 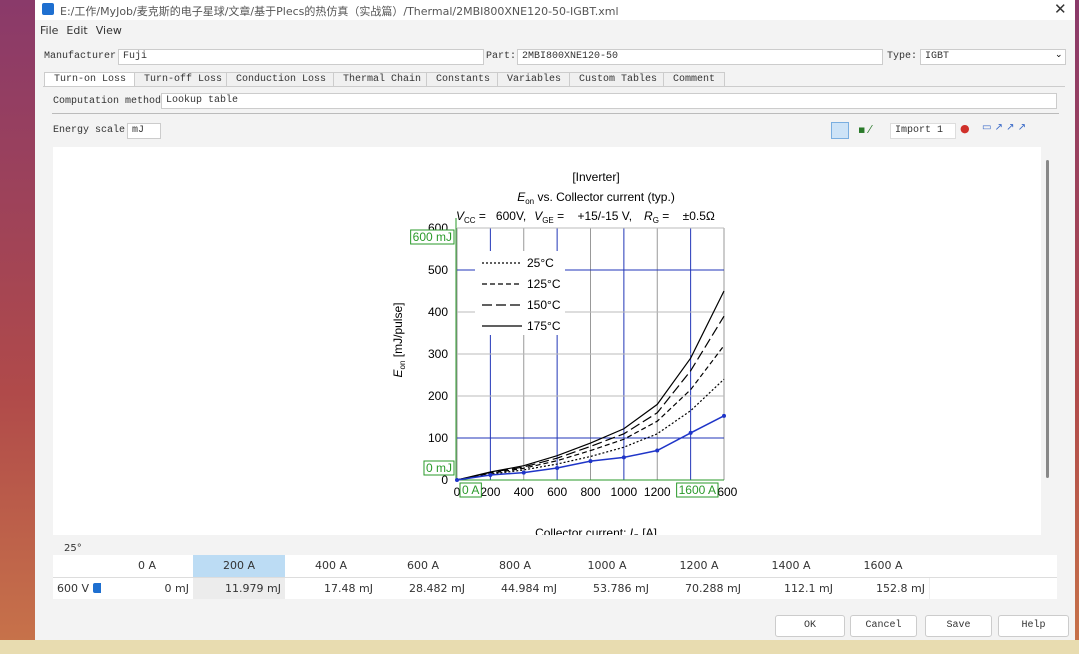 What do you see at coordinates (557, 492) in the screenshot?
I see `x-tick-label: 600` at bounding box center [557, 492].